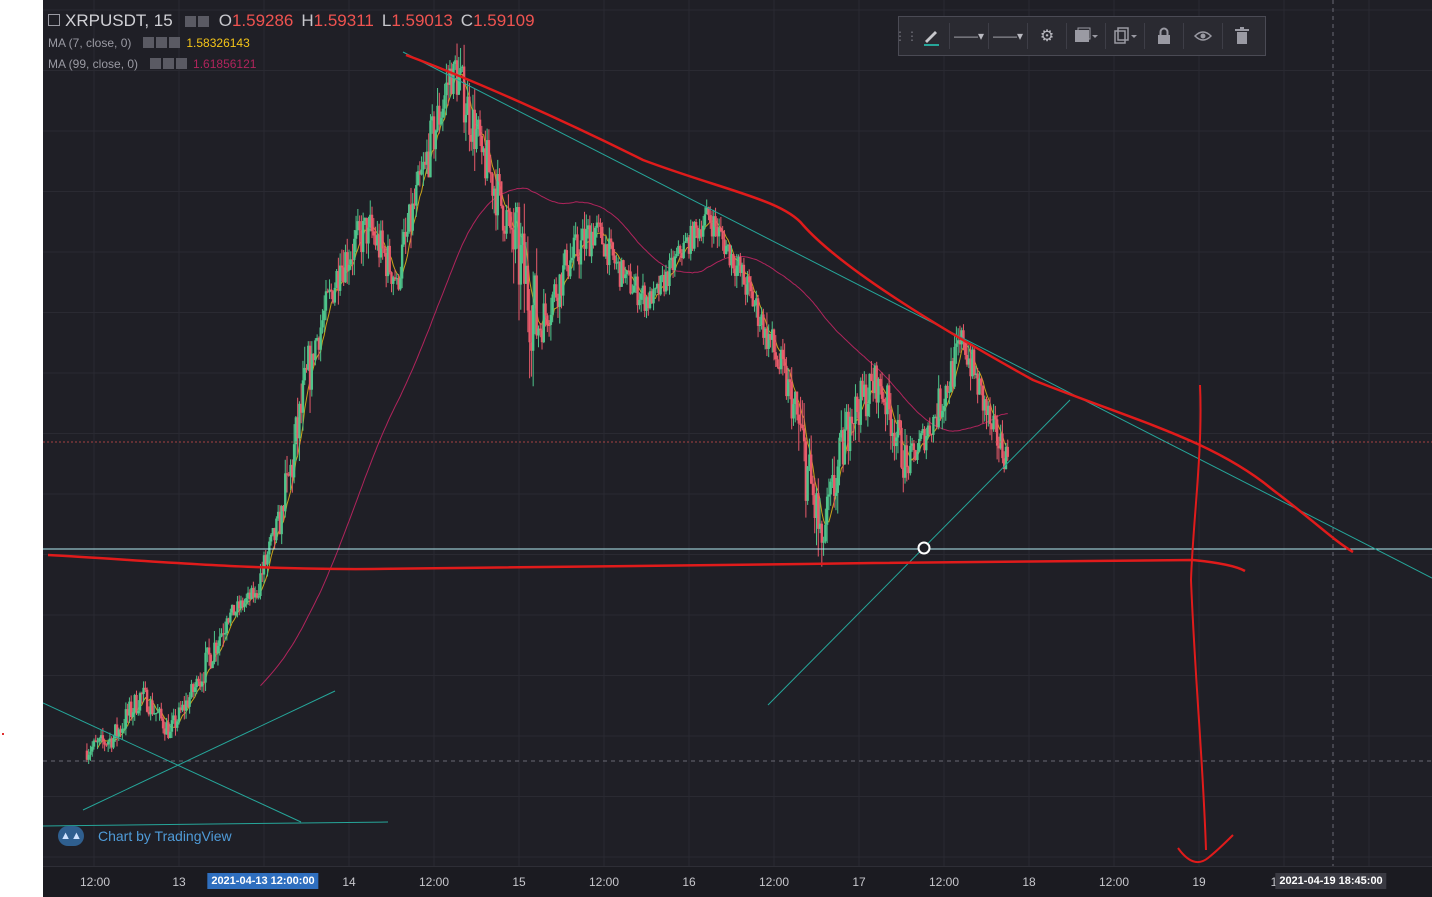  Describe the element at coordinates (906, 36) in the screenshot. I see `drag-handle-icon: ⋮⋮` at that location.